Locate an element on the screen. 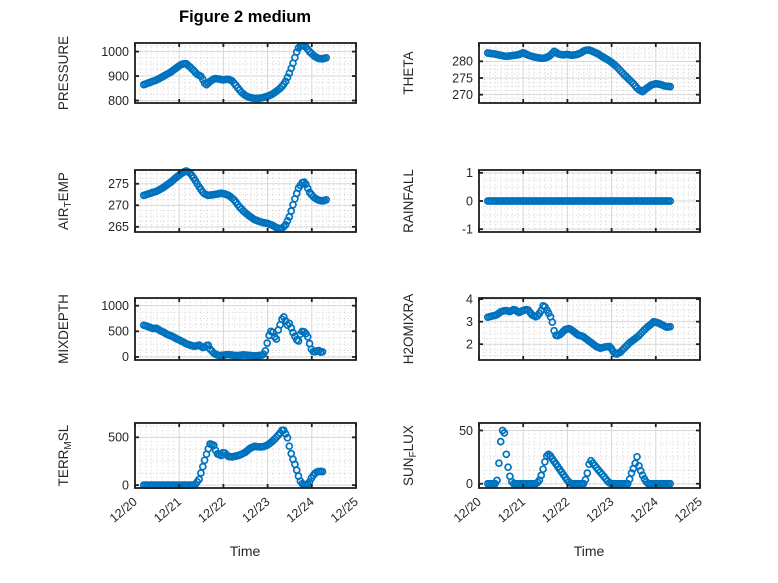 The height and width of the screenshot is (583, 778). y-tick-labels: -1 0 1 is located at coordinates (467, 201).